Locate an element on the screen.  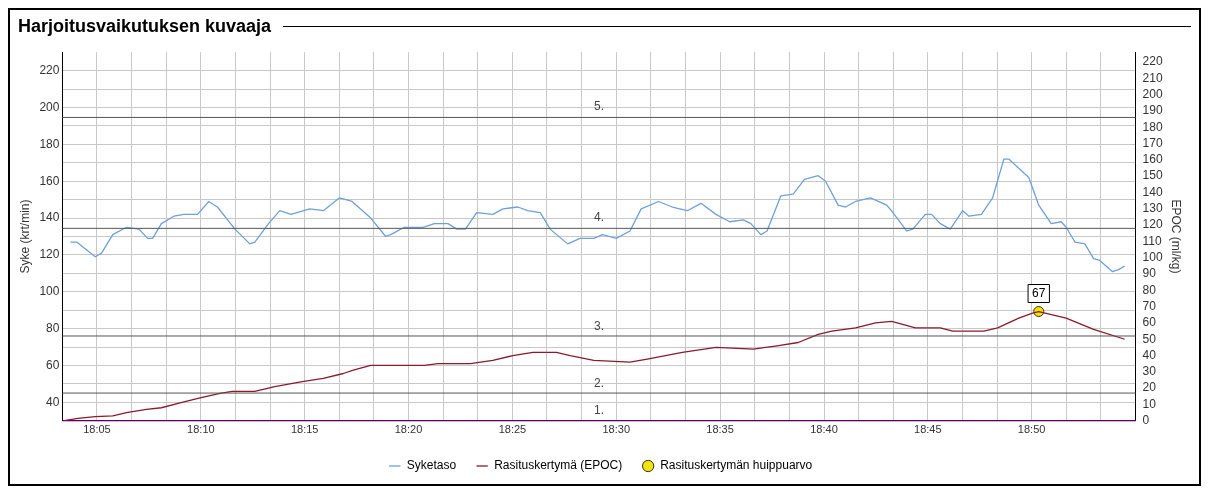
y2-tick-label: 110 is located at coordinates (1152, 240).